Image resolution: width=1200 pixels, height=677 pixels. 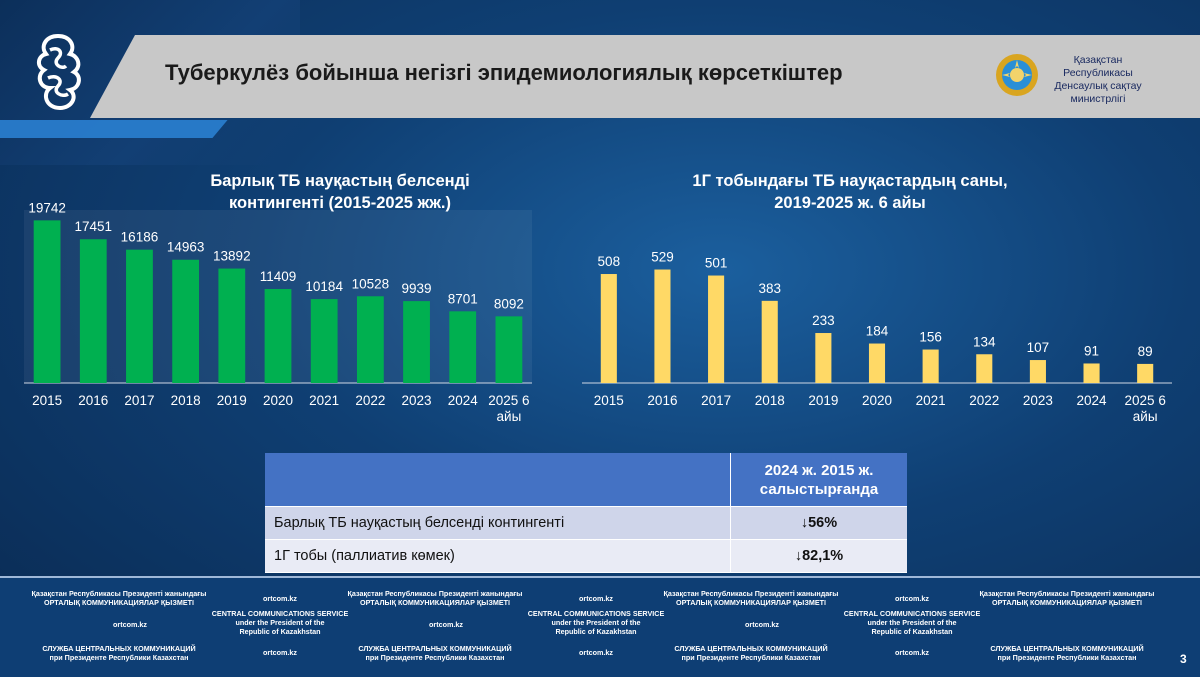 What do you see at coordinates (509, 303) in the screenshot?
I see `chart-1-value-label: 8092` at bounding box center [509, 303].